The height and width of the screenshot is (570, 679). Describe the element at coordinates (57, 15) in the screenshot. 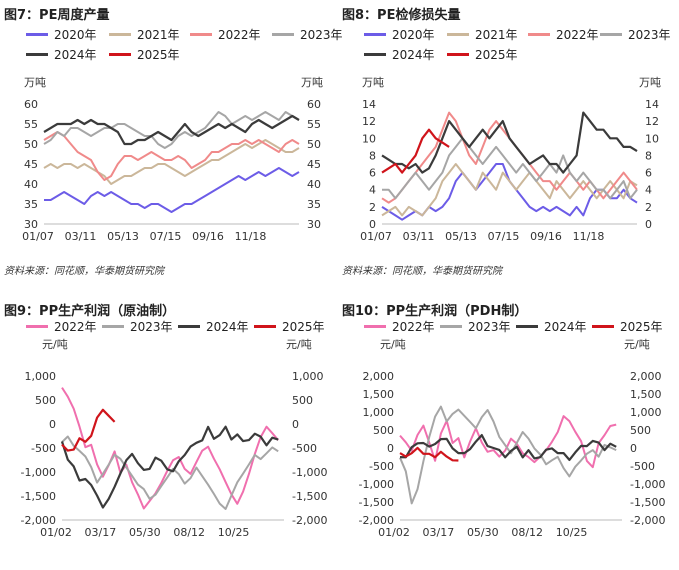

I see `chart-title: 图7：PE周度产量` at that location.